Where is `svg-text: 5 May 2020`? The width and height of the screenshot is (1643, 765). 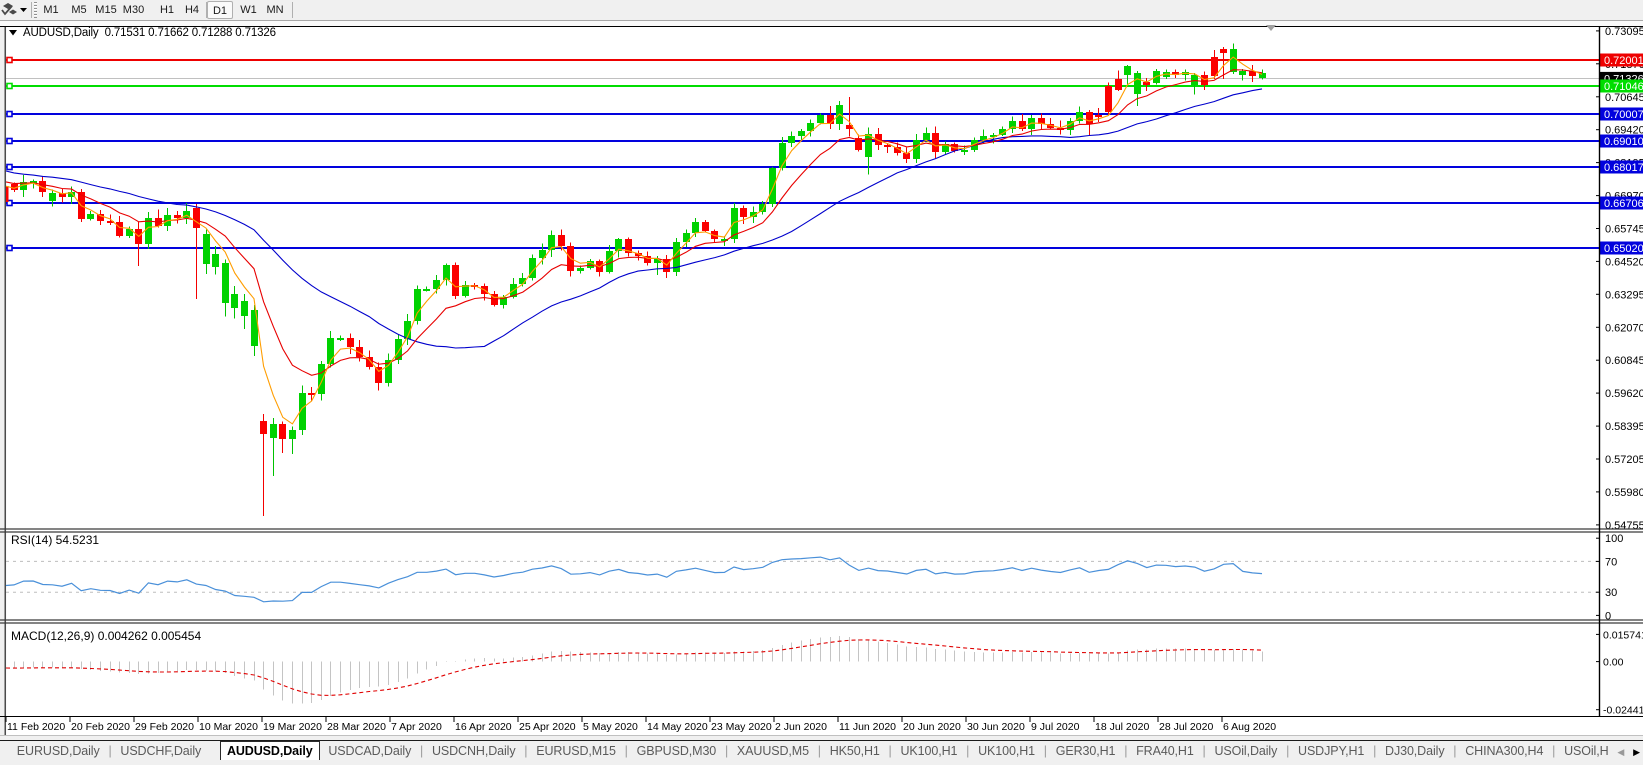 svg-text: 5 May 2020 is located at coordinates (610, 727).